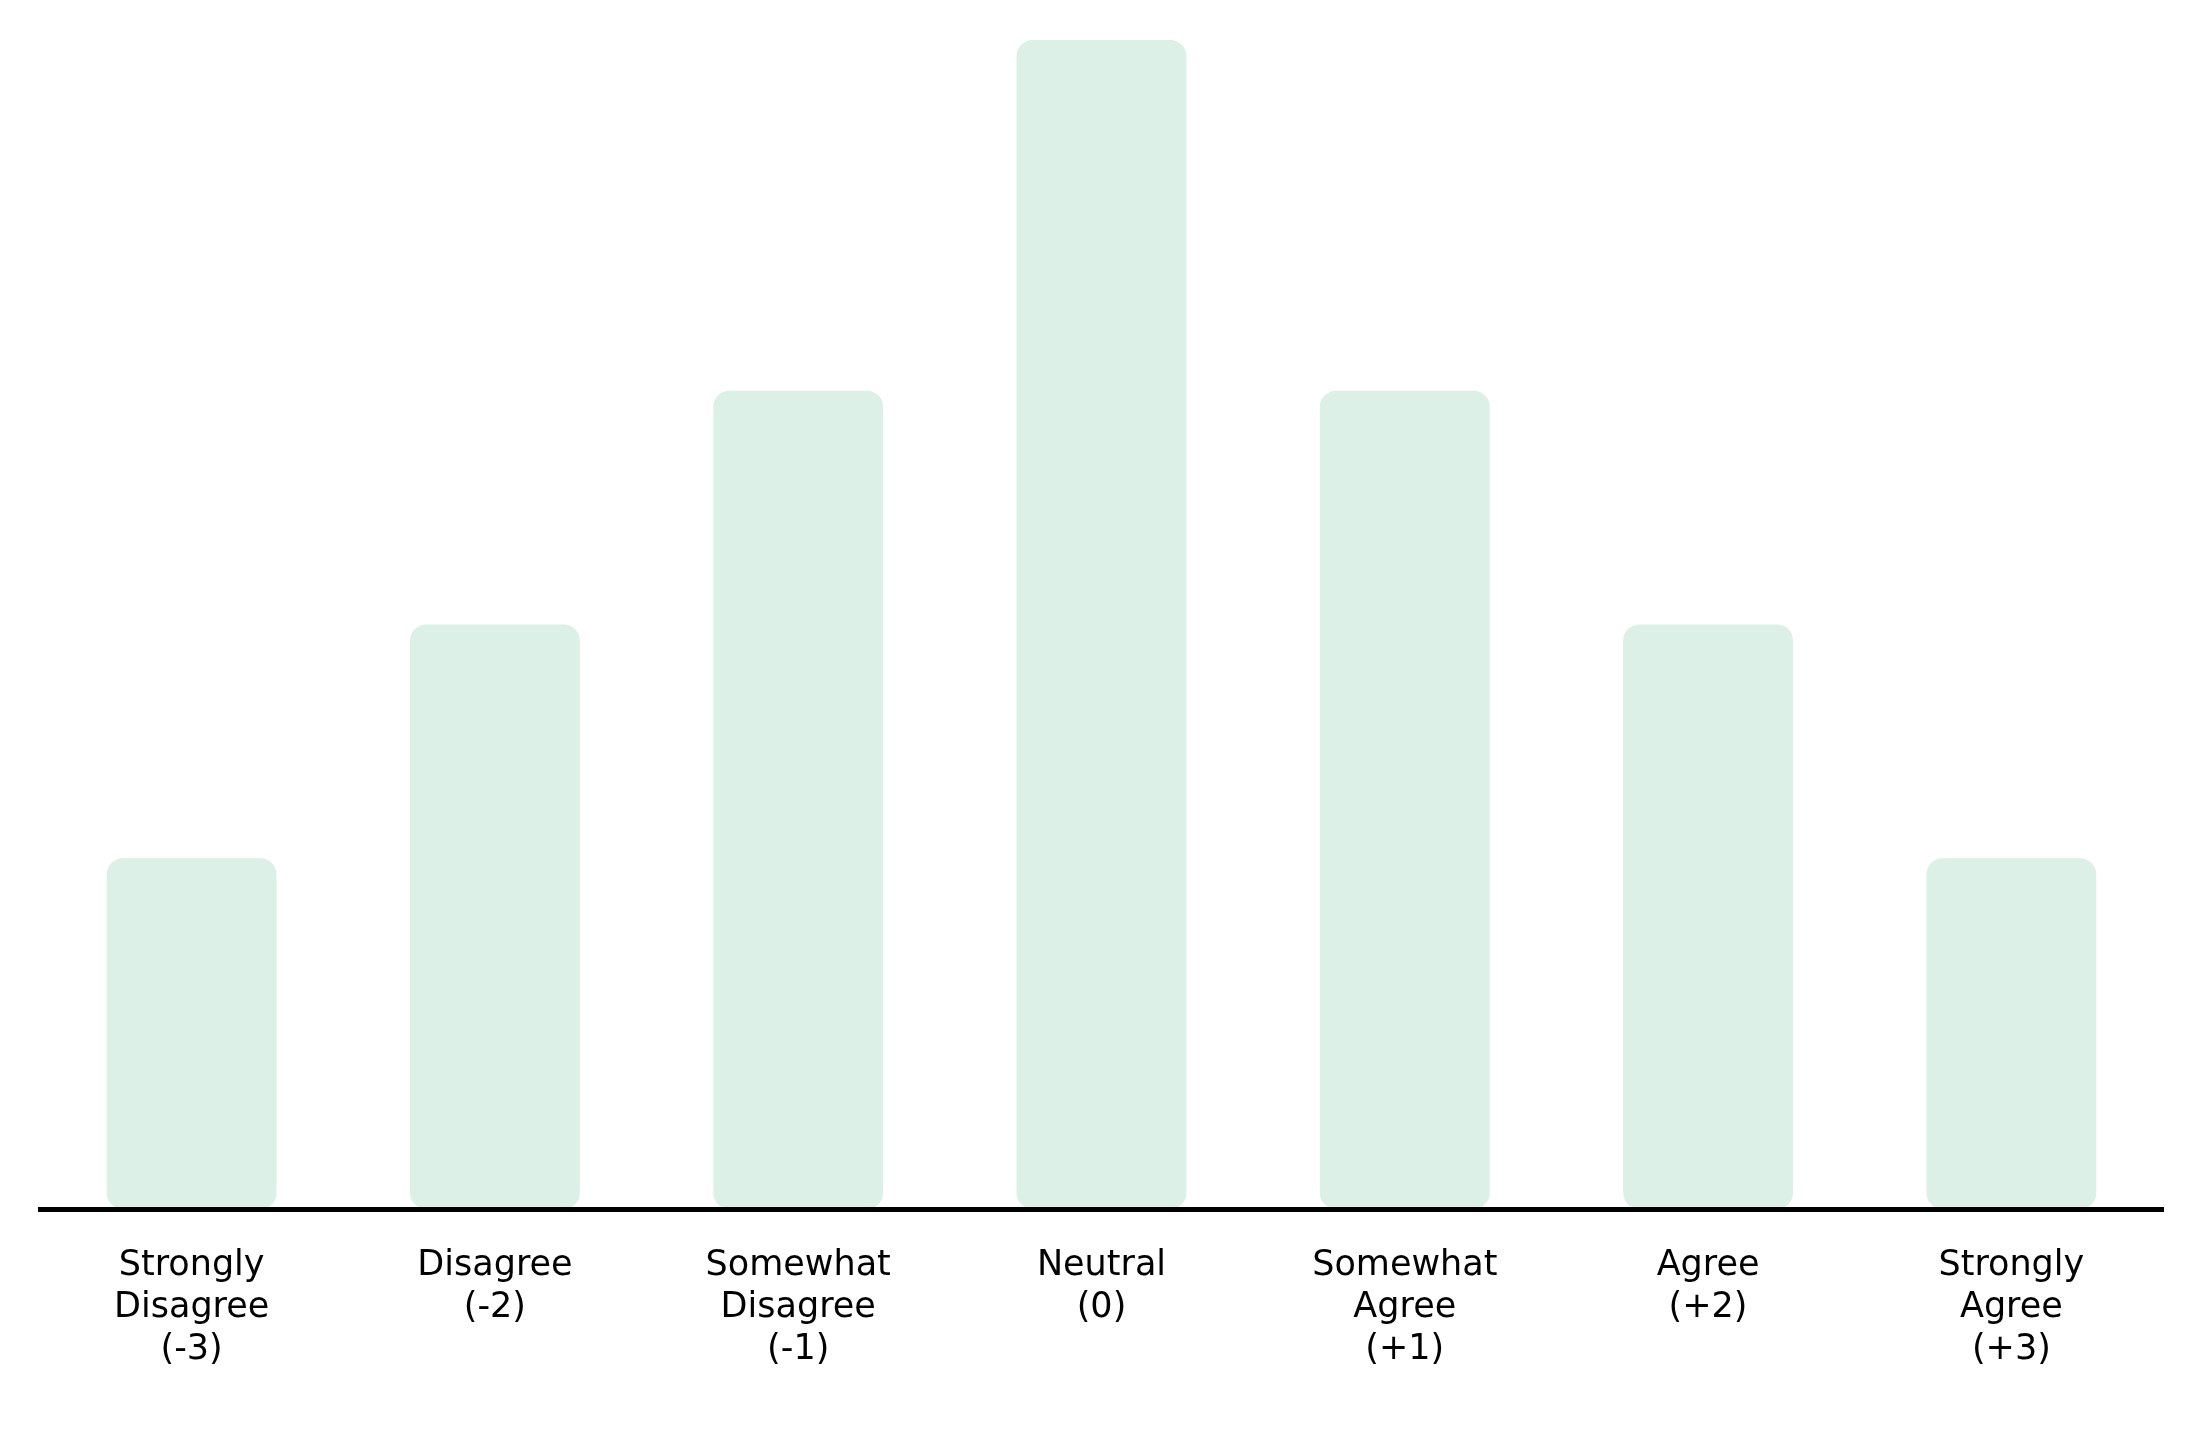 The width and height of the screenshot is (2203, 1437). I want to click on x-tick-label: Somewhat Agree (+1), so click(1405, 1305).